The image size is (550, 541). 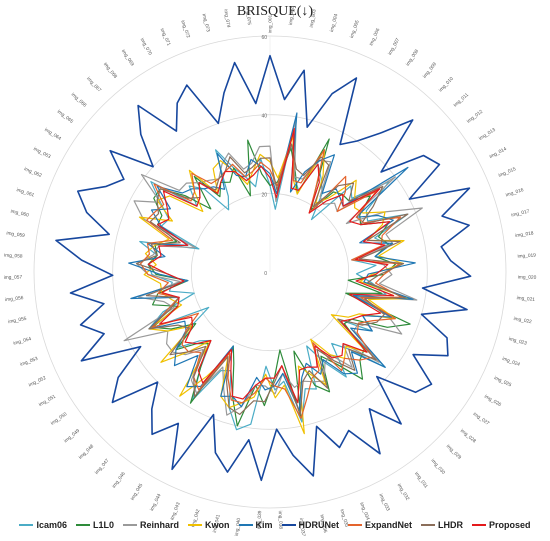 I want to click on category-label: img_064, so click(x=52, y=134).